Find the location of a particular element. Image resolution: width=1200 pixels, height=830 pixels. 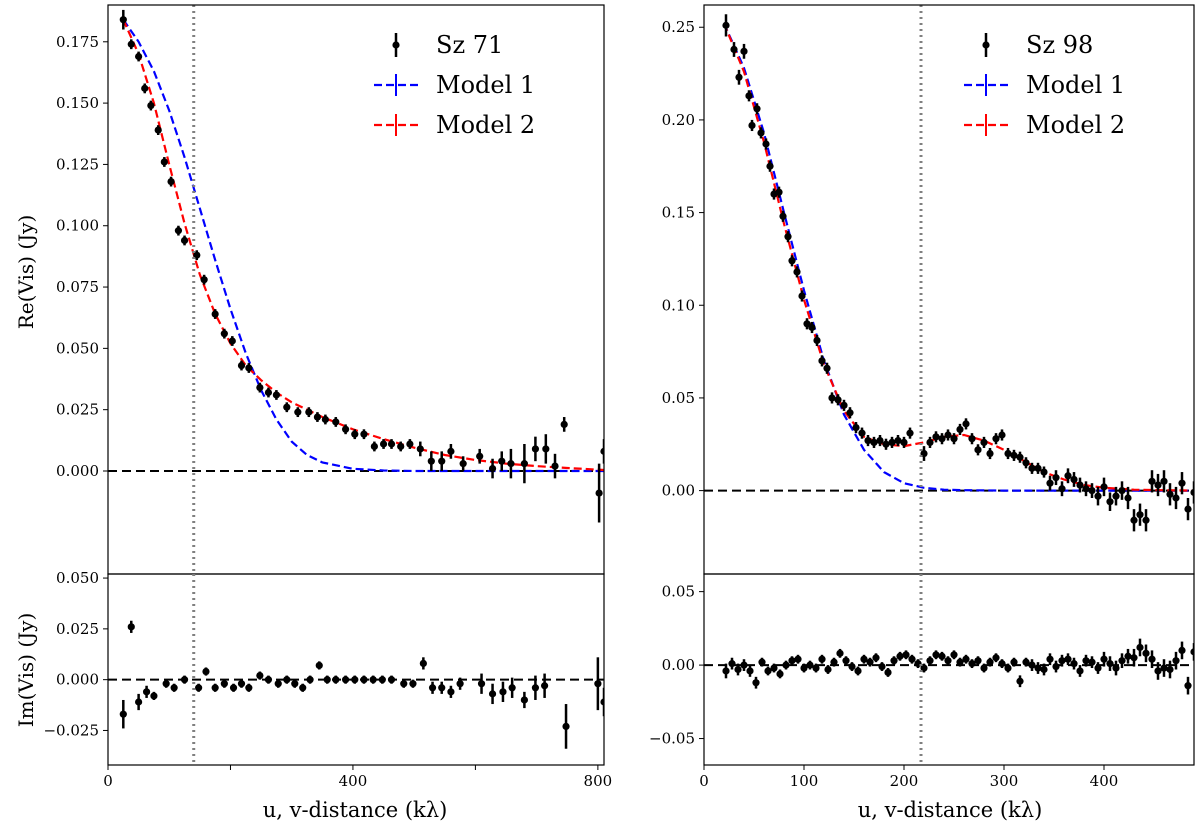

y-tick-label: 0.150 is located at coordinates (77, 103).